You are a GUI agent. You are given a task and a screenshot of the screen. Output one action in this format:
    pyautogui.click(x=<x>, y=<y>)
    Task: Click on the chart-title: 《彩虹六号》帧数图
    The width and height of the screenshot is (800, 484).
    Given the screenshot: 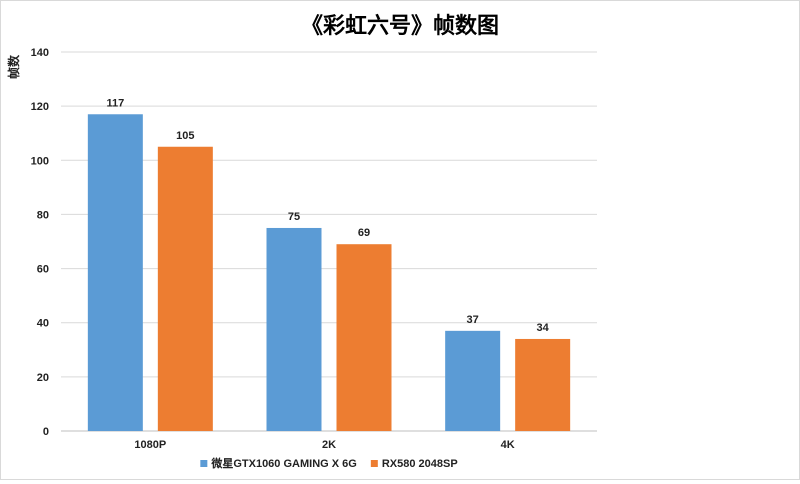 What is the action you would take?
    pyautogui.click(x=400, y=25)
    